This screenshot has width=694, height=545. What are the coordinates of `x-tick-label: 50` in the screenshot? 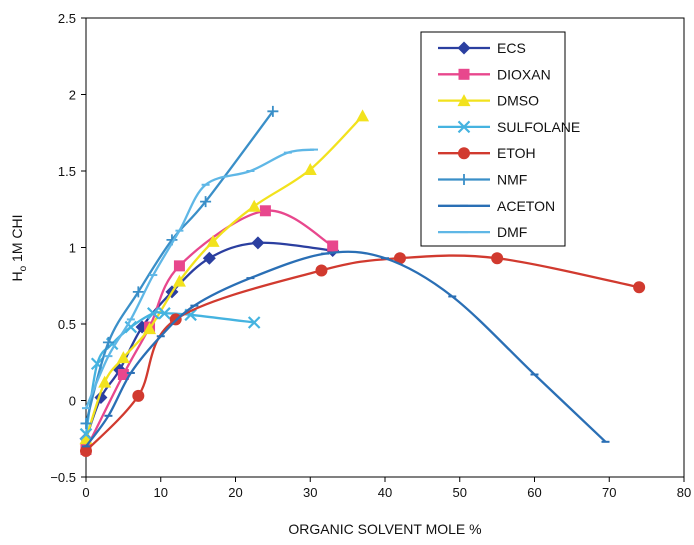 It's located at (460, 492).